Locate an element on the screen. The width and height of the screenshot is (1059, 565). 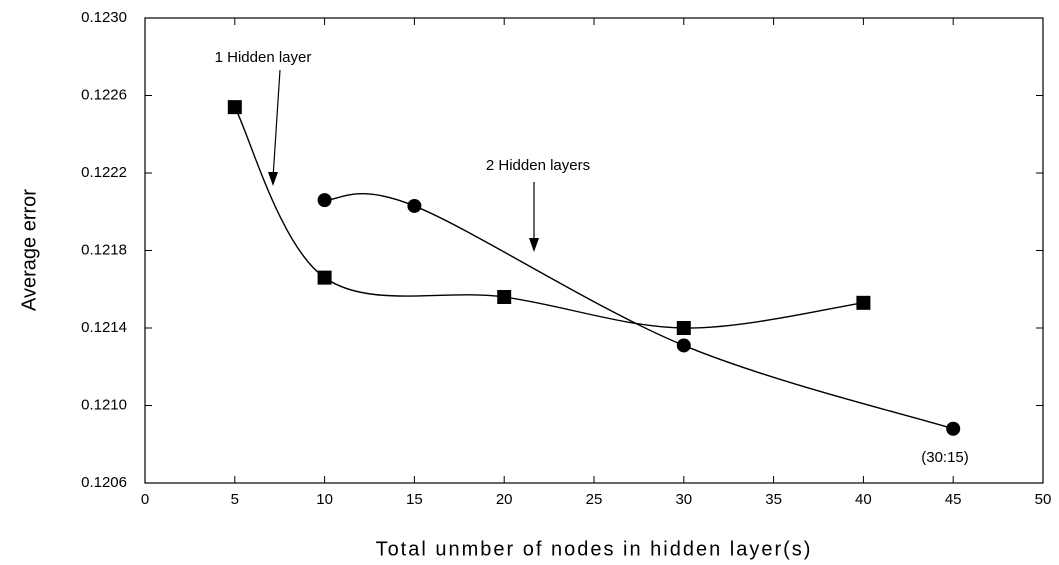
y-axis-title: Average error is located at coordinates (29, 250).